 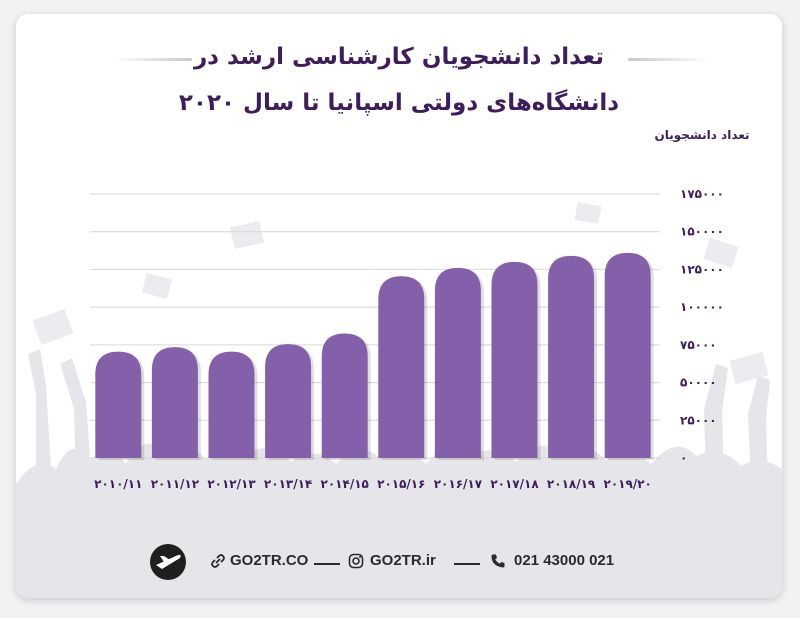 What do you see at coordinates (168, 562) in the screenshot?
I see `airplane-logo-icon` at bounding box center [168, 562].